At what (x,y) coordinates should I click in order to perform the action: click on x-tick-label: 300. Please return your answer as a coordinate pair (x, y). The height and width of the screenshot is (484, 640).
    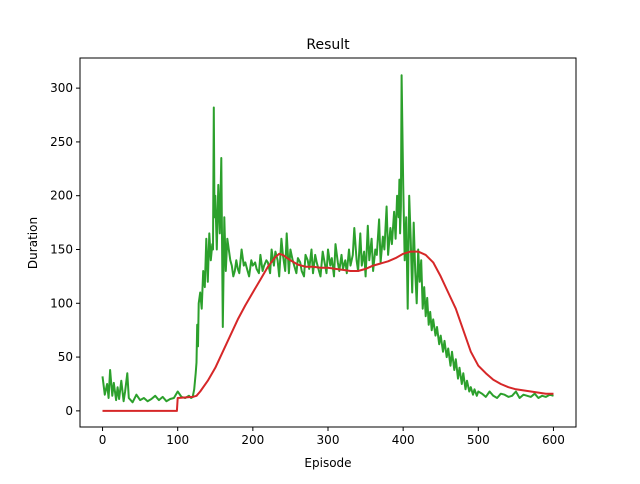
    Looking at the image, I should click on (328, 440).